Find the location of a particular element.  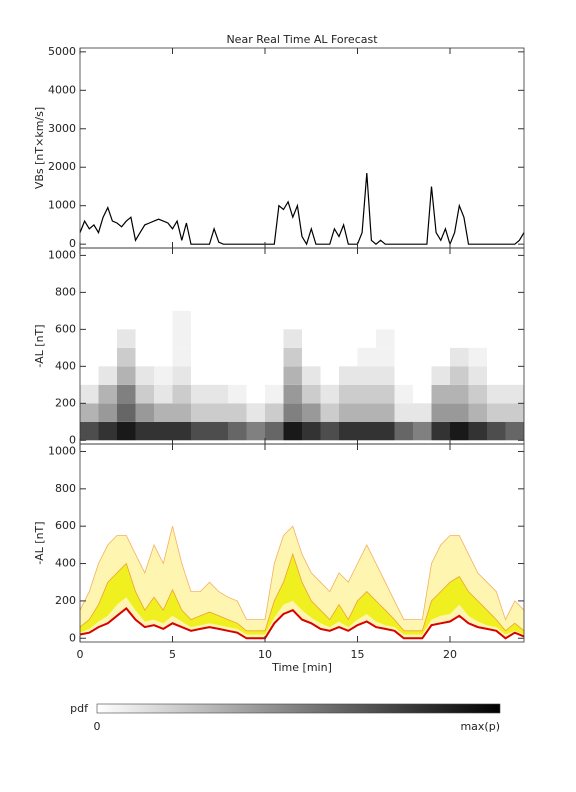

colorbar-label: pdf is located at coordinates (79, 708).